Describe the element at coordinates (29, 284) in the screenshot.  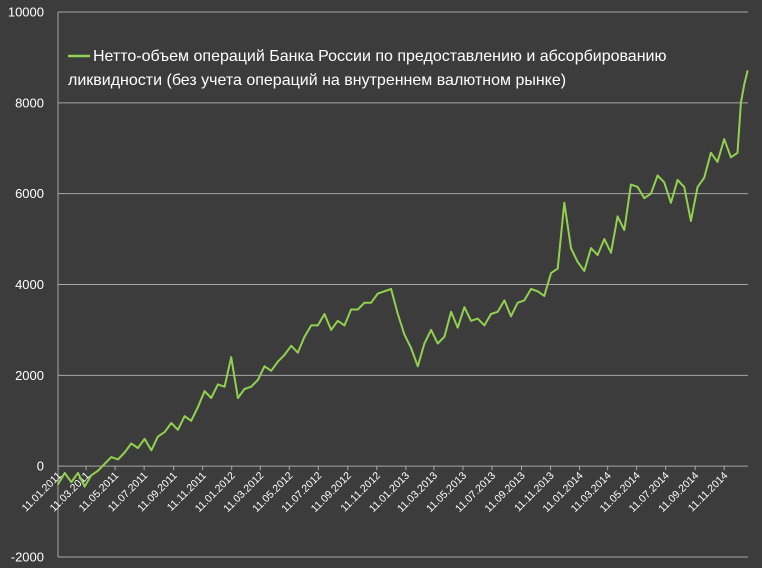
I see `y-tick-label: 4000` at that location.